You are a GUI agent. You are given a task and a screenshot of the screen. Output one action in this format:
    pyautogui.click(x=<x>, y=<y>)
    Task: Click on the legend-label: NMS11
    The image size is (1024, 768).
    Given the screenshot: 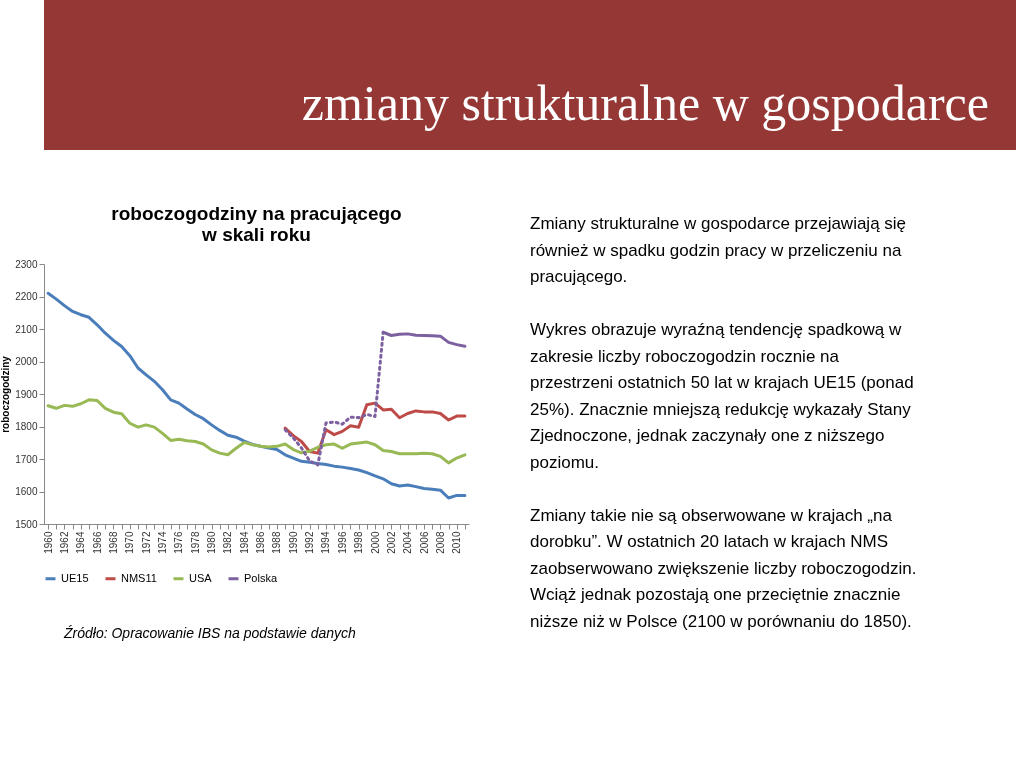 What is the action you would take?
    pyautogui.click(x=139, y=577)
    